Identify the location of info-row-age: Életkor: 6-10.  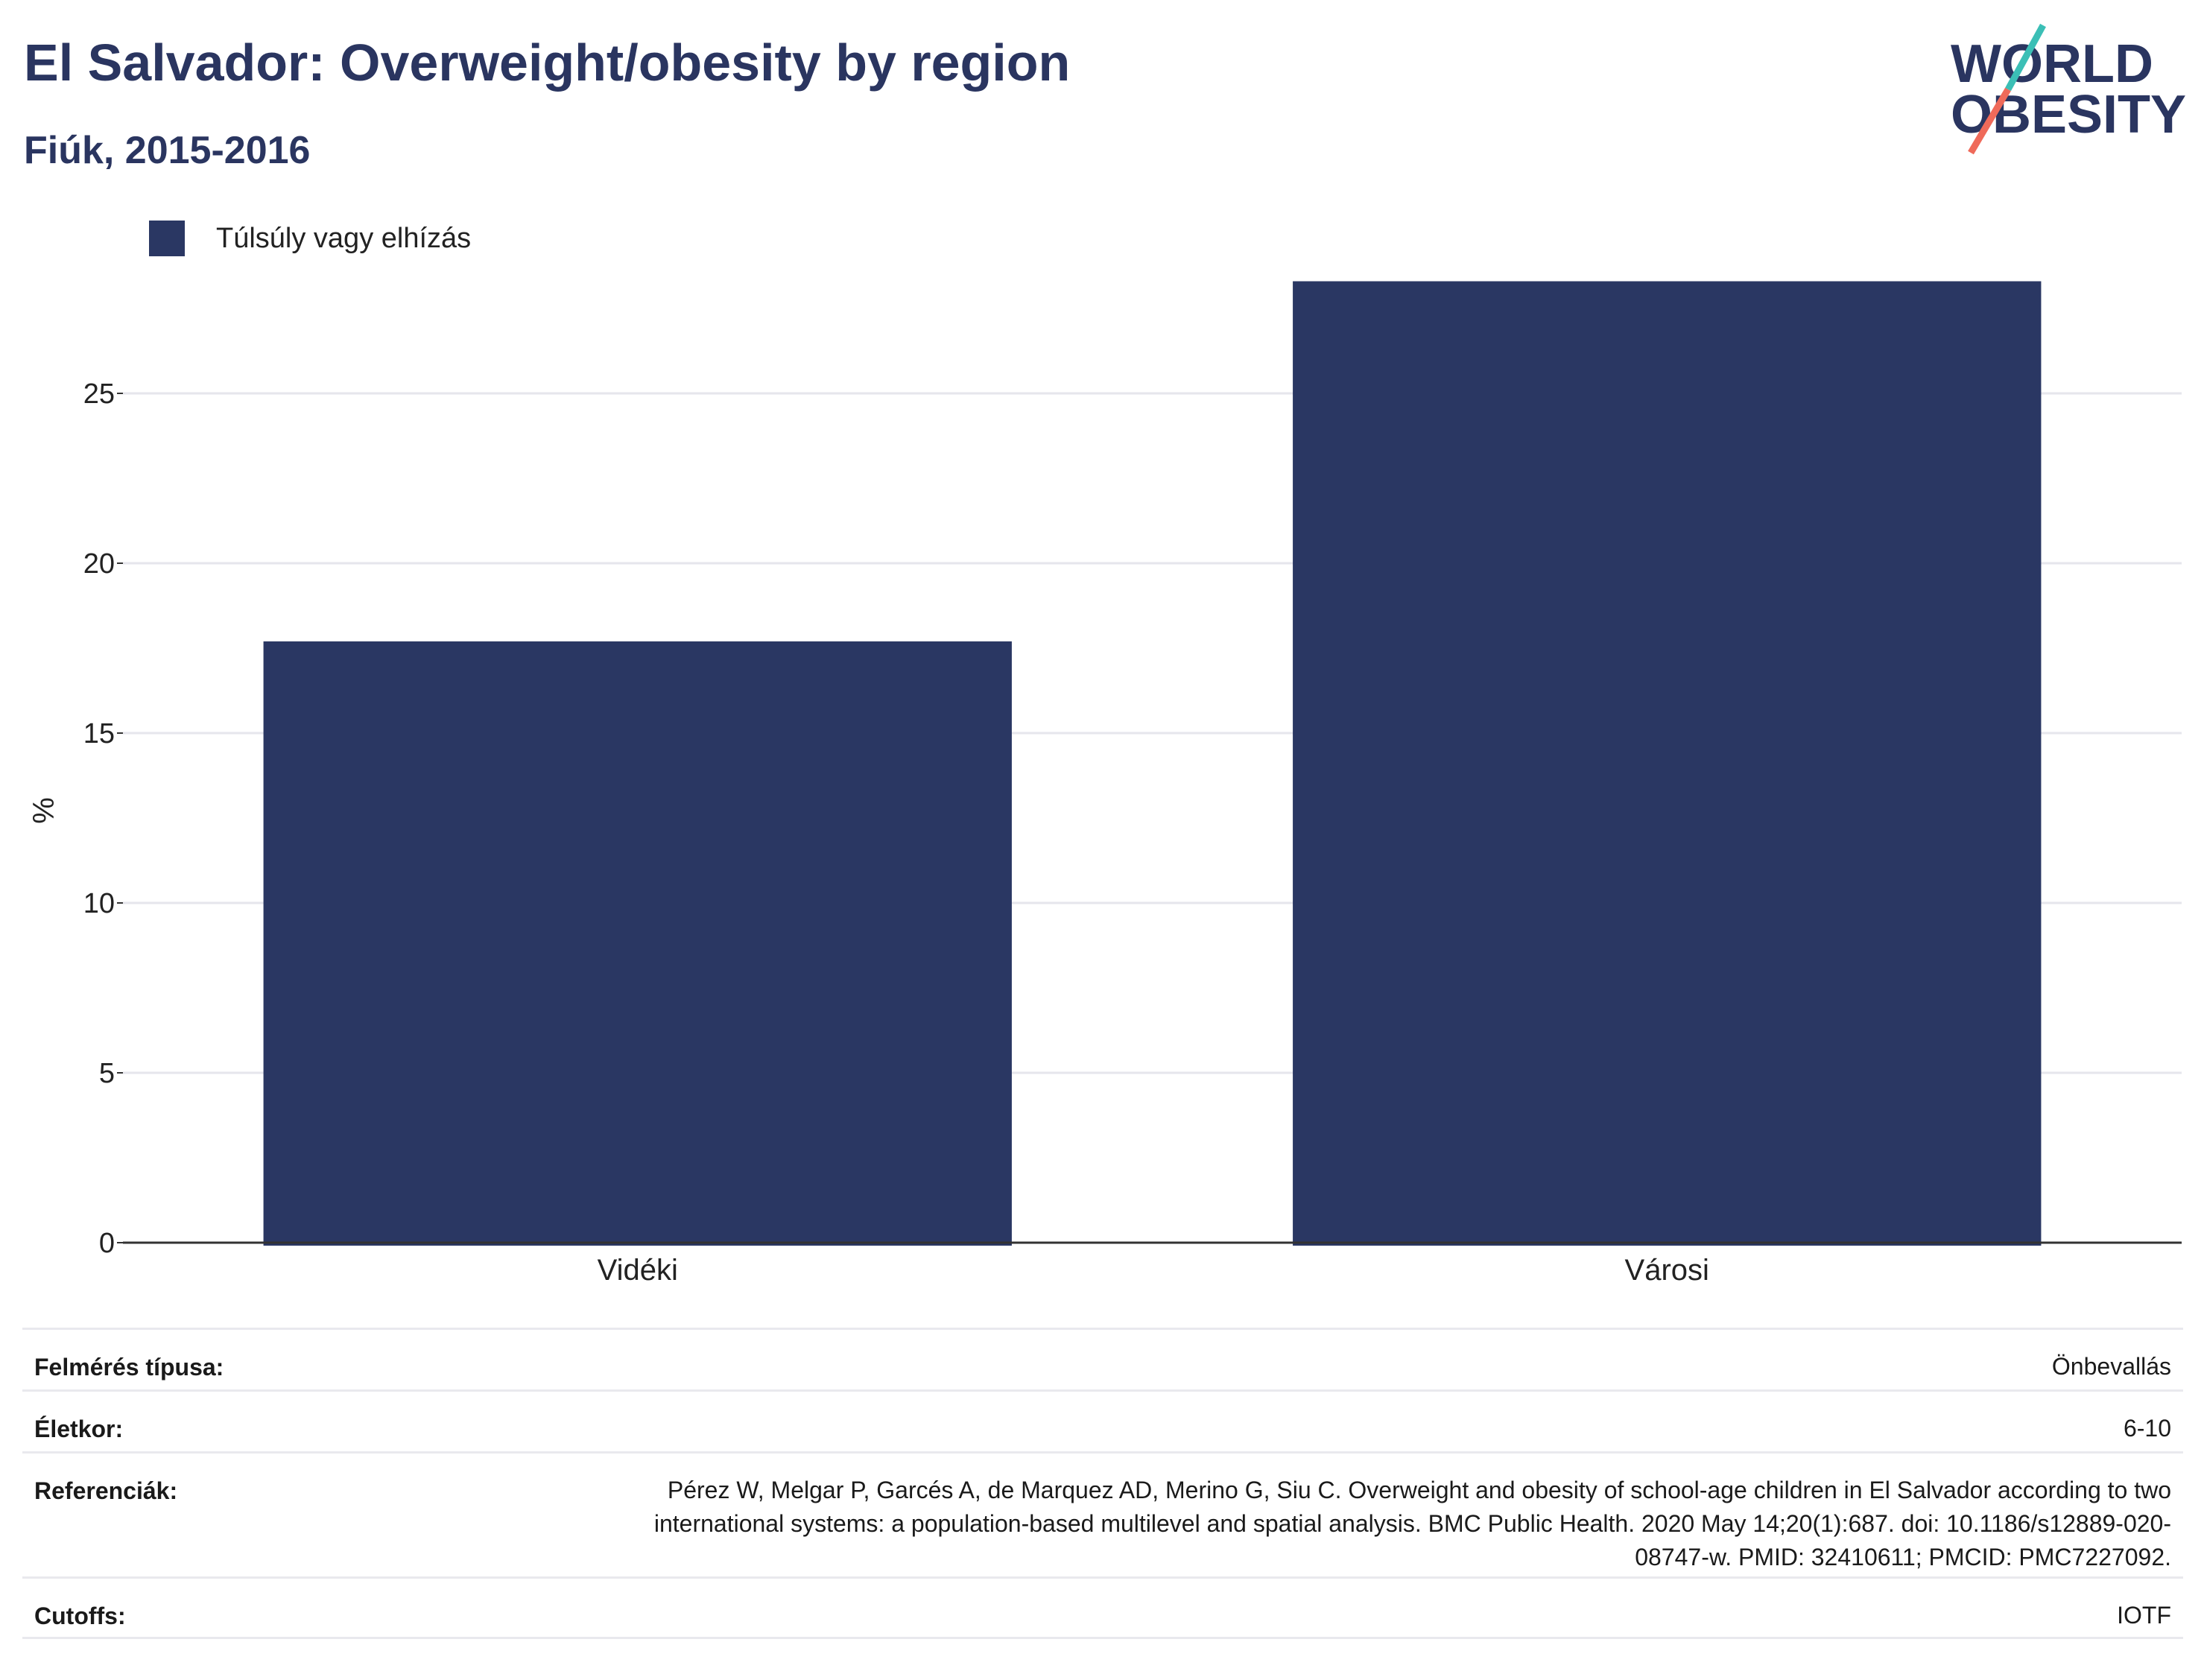
(1102, 1420).